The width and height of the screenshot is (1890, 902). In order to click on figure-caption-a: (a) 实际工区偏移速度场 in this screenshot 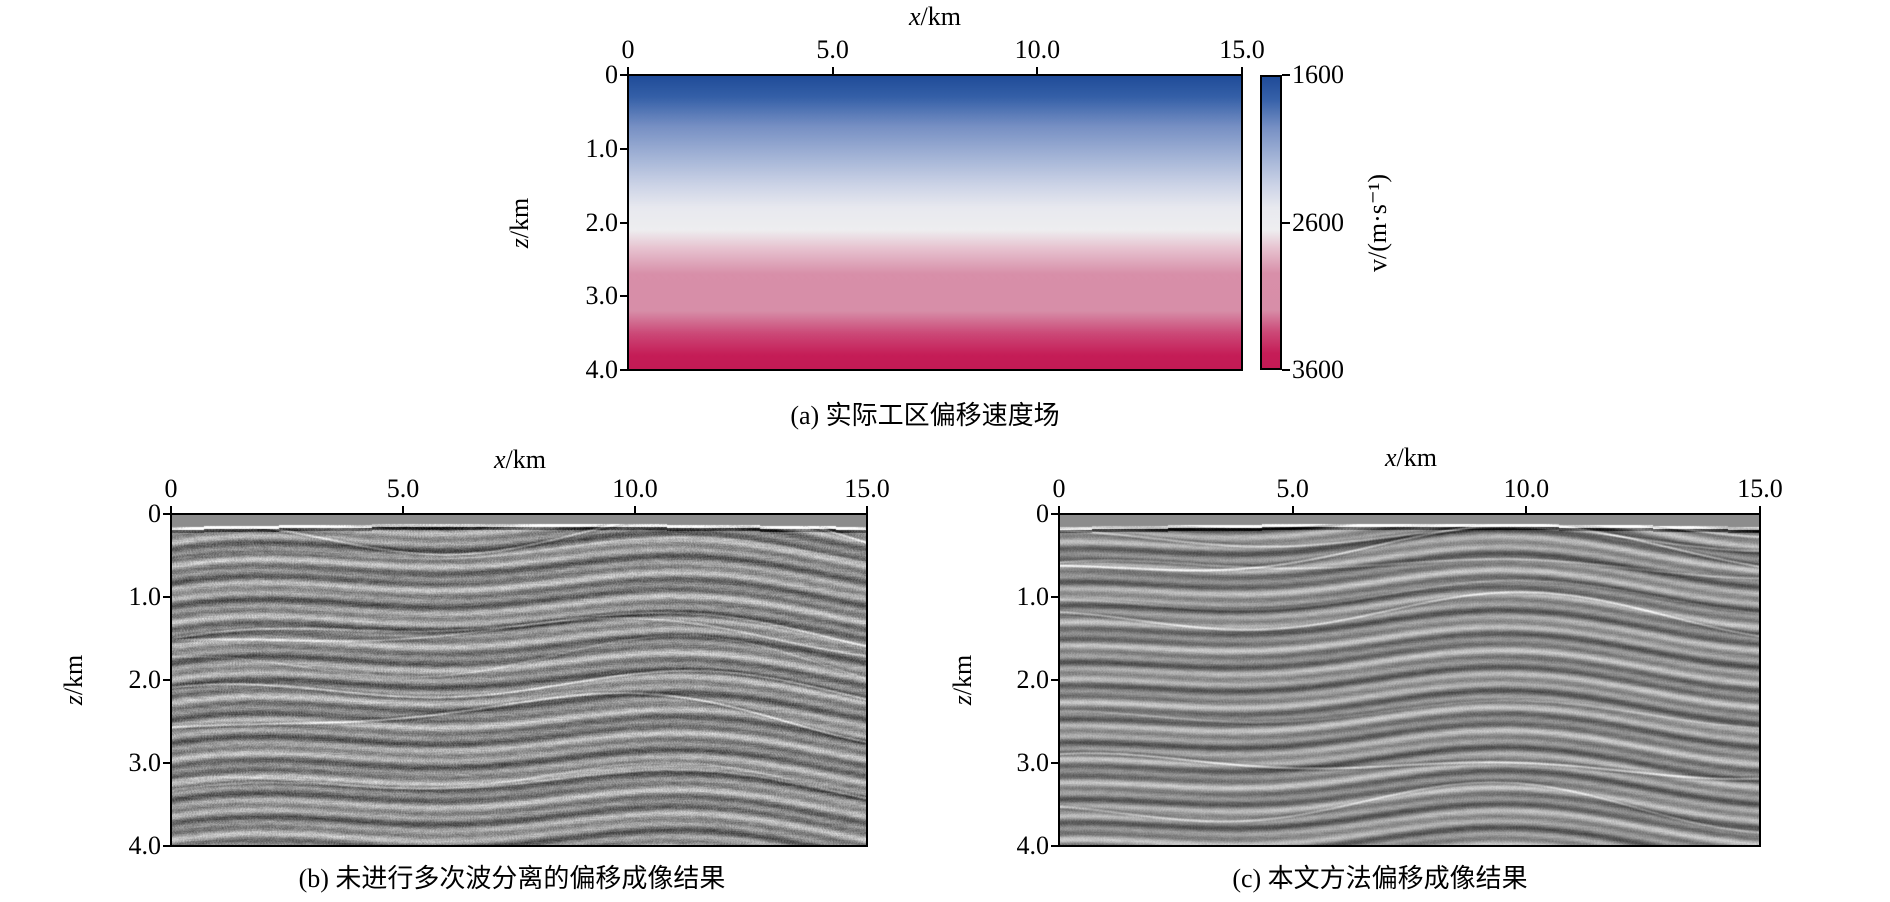, I will do `click(925, 415)`.